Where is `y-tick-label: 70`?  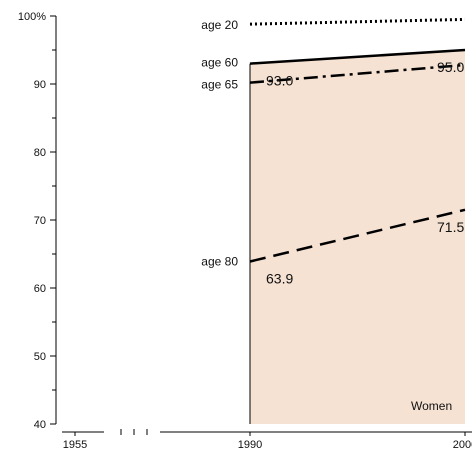
y-tick-label: 70 is located at coordinates (40, 221).